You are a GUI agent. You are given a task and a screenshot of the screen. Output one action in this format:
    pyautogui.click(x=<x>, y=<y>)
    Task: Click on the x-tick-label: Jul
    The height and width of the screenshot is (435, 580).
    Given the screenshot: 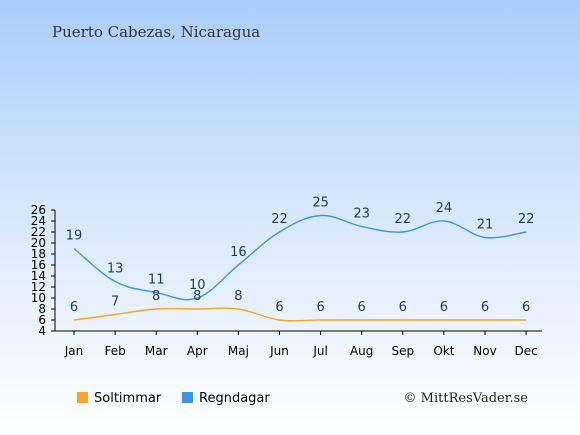 What is the action you would take?
    pyautogui.click(x=319, y=351)
    